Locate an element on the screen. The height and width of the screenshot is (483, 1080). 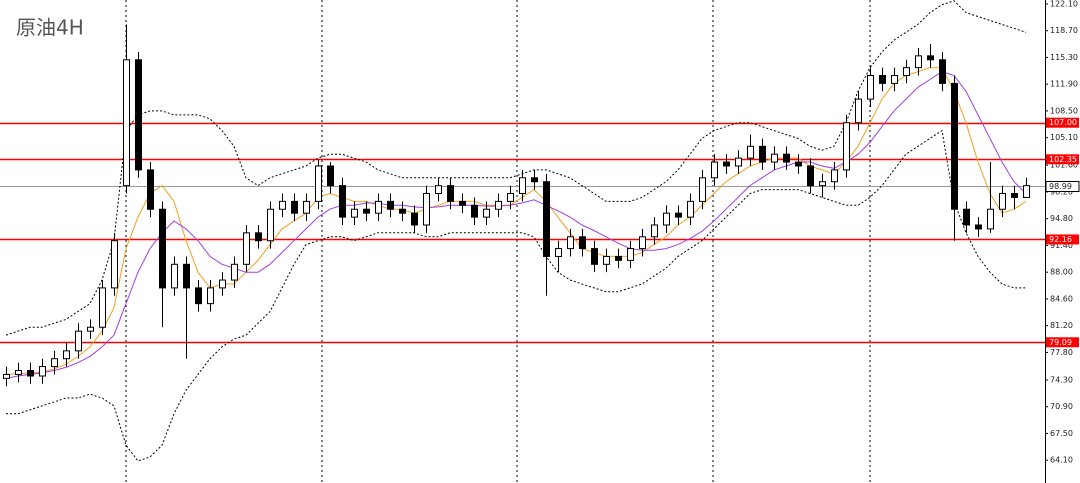
y-tick-label: 122.10 is located at coordinates (1064, 4).